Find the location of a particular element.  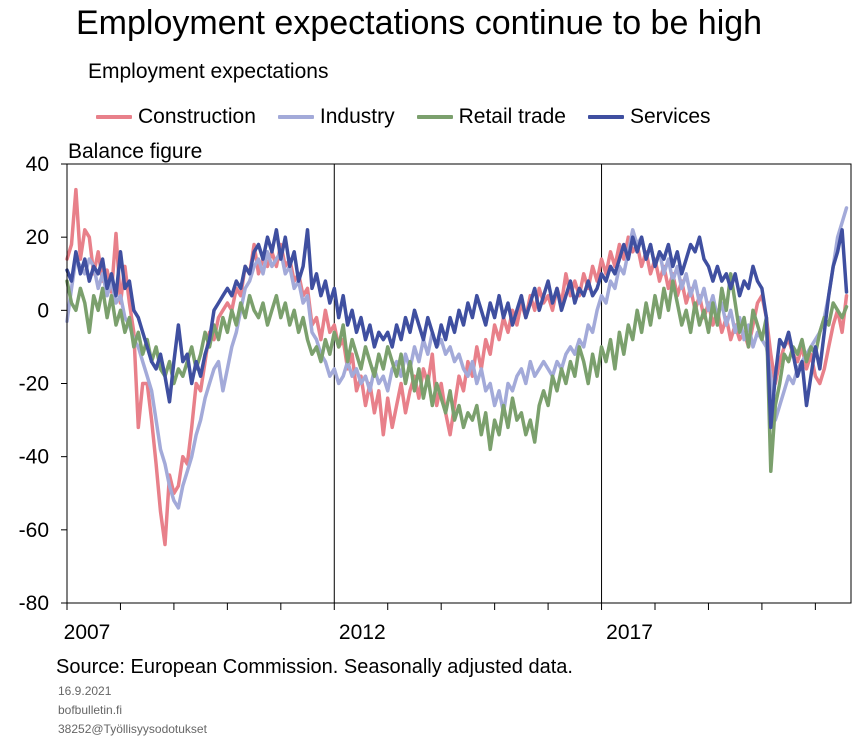

chart-subtitle: Employment expectations is located at coordinates (208, 71).